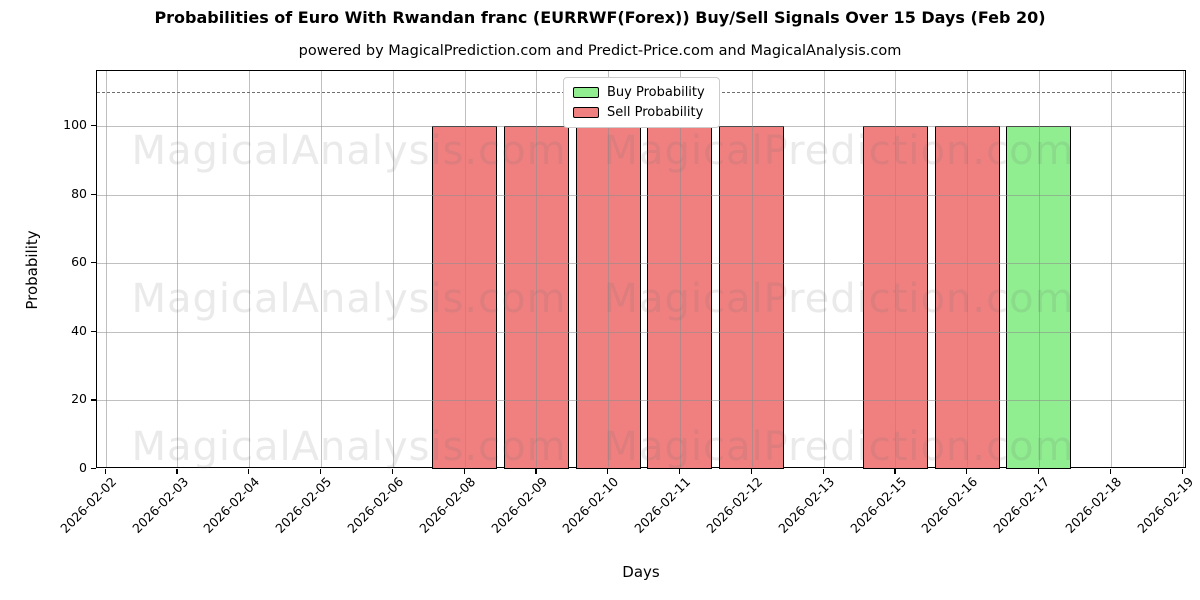 This screenshot has height=600, width=1200. I want to click on legend-item-buy: Buy Probability, so click(641, 92).